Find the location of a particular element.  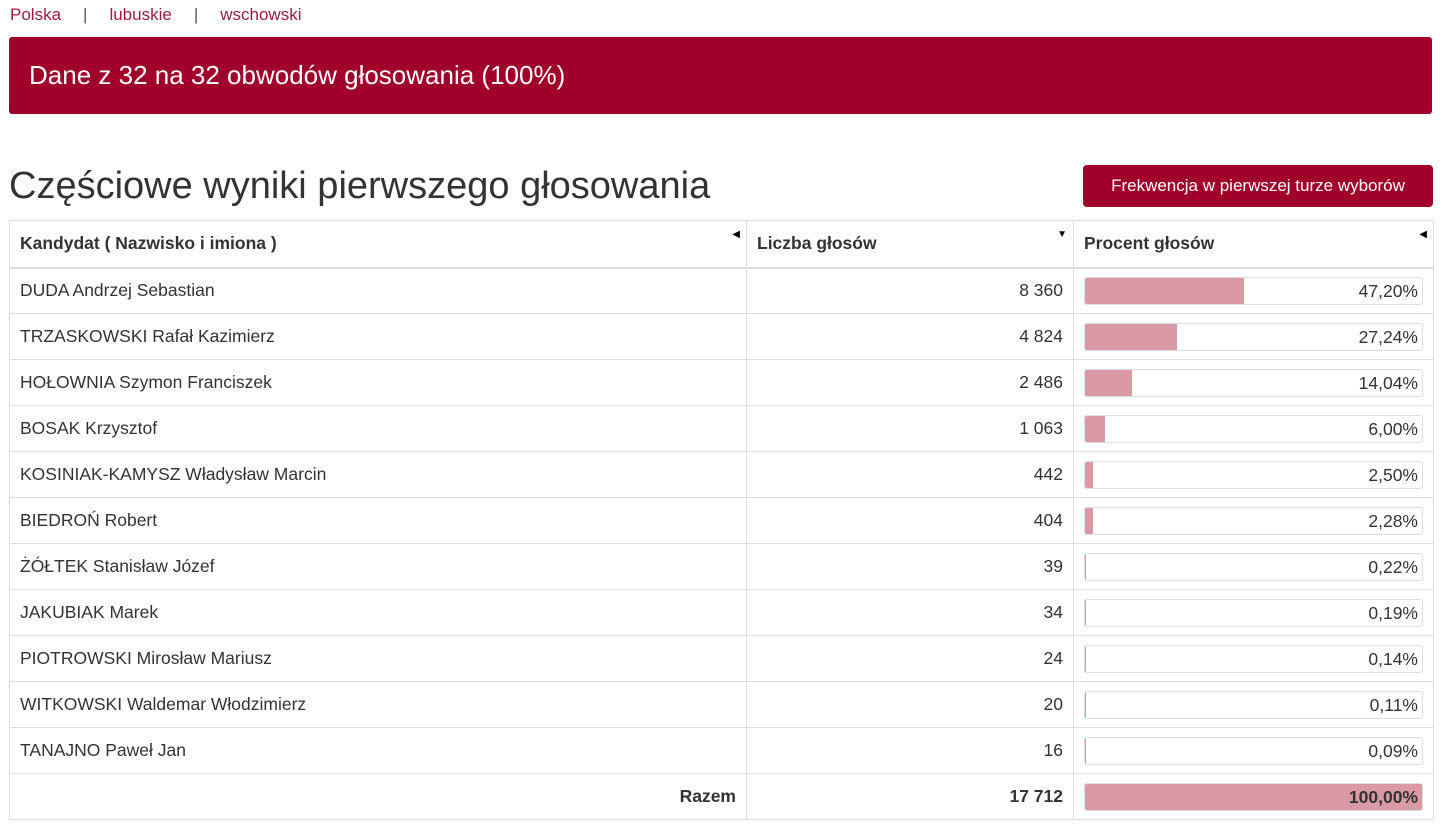

percent-label: 47,20% is located at coordinates (1388, 290).